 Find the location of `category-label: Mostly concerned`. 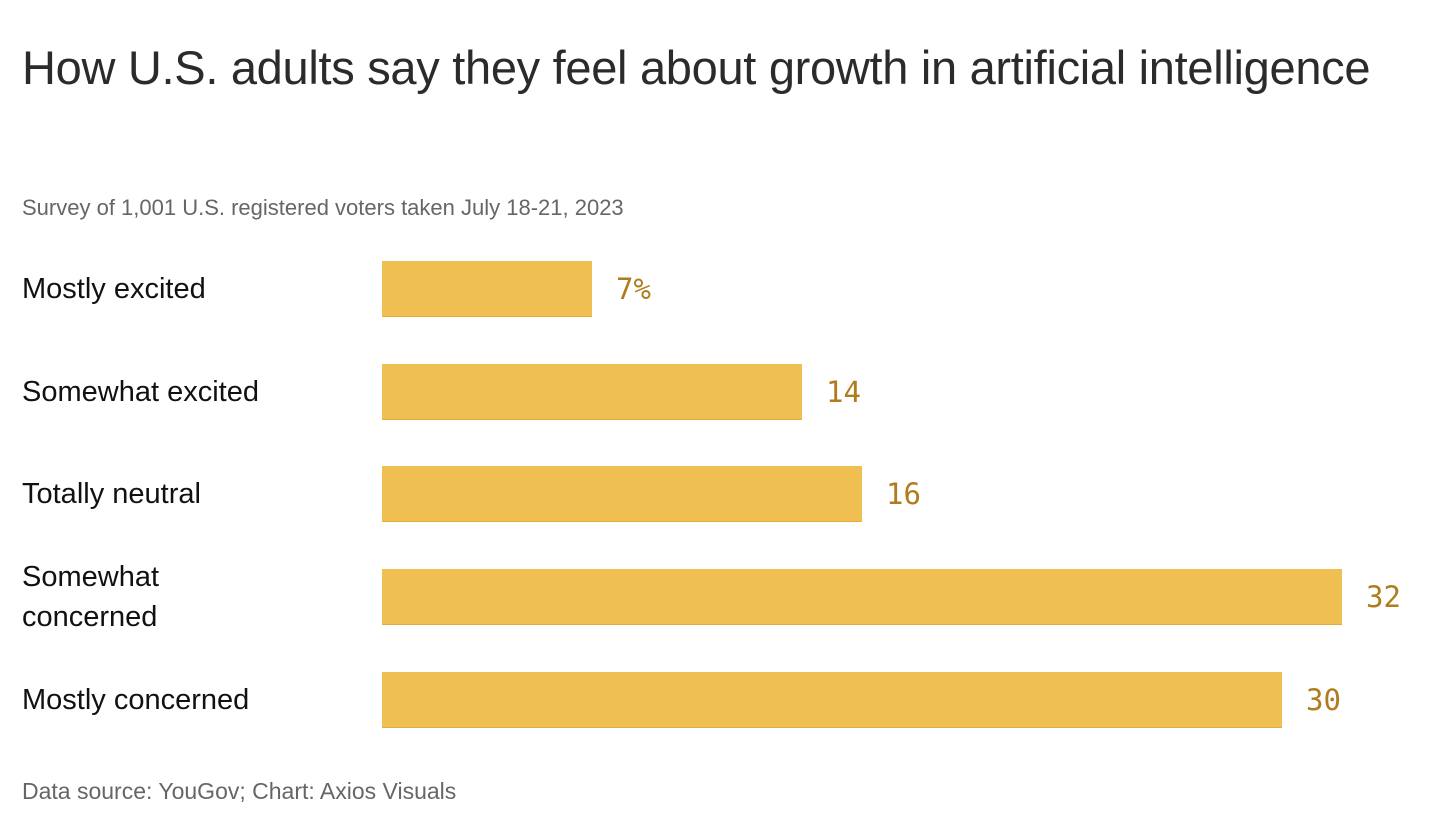

category-label: Mostly concerned is located at coordinates (136, 700).